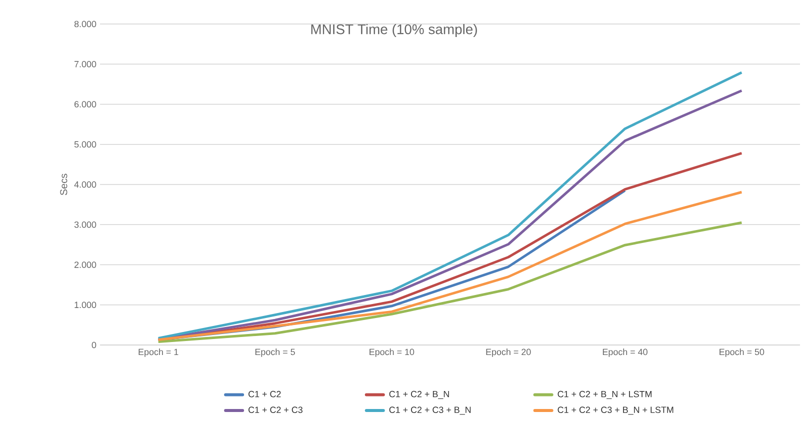 The image size is (809, 444). Describe the element at coordinates (85, 224) in the screenshot. I see `y-tick-label: 3.000` at that location.